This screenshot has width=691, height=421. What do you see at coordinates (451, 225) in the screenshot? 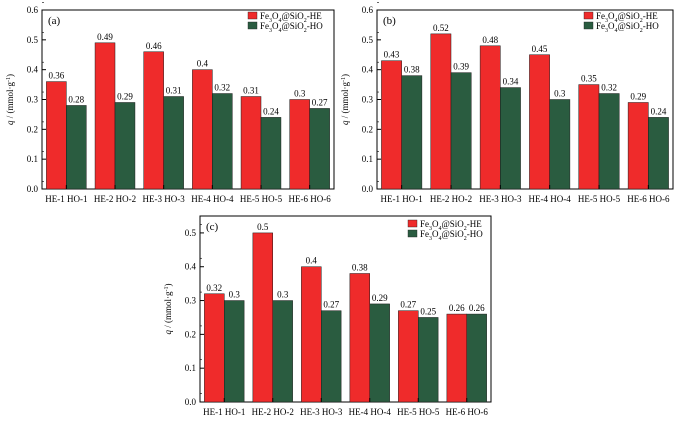
I see `legend-he-label: Fe3O4@SiO2-HE` at bounding box center [451, 225].